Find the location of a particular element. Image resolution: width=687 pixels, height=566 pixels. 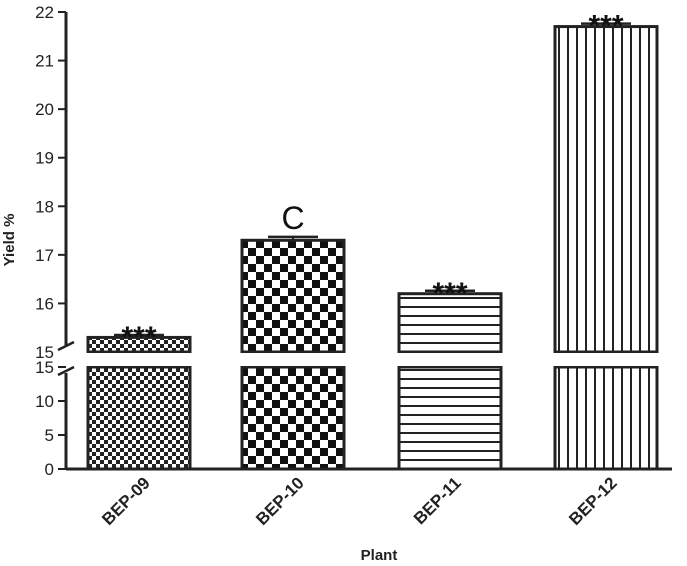

y-tick-label: 10 is located at coordinates (44, 401).